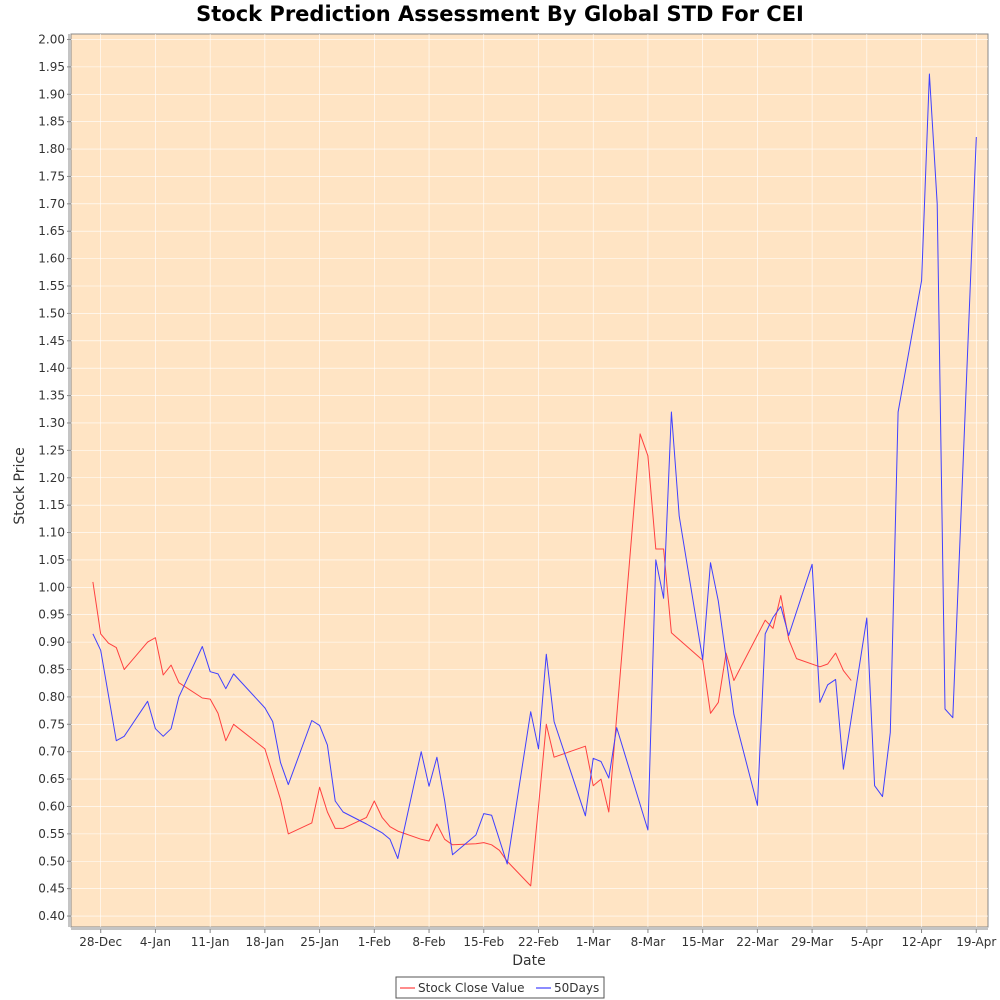 The width and height of the screenshot is (1000, 1000). I want to click on x-axis-label: Date, so click(528, 961).